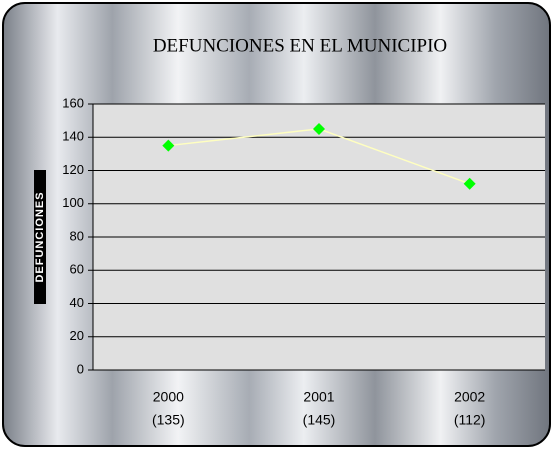 The height and width of the screenshot is (451, 555). Describe the element at coordinates (470, 420) in the screenshot. I see `value-label: (112)` at that location.